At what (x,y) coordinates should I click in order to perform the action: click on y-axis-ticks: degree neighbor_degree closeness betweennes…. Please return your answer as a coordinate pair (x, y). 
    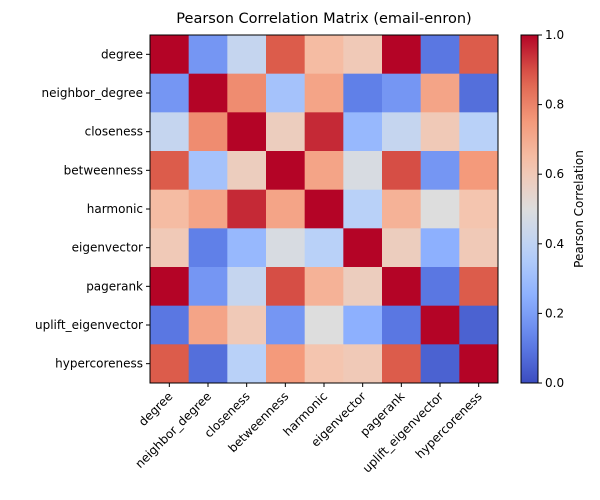
    Looking at the image, I should click on (92, 209).